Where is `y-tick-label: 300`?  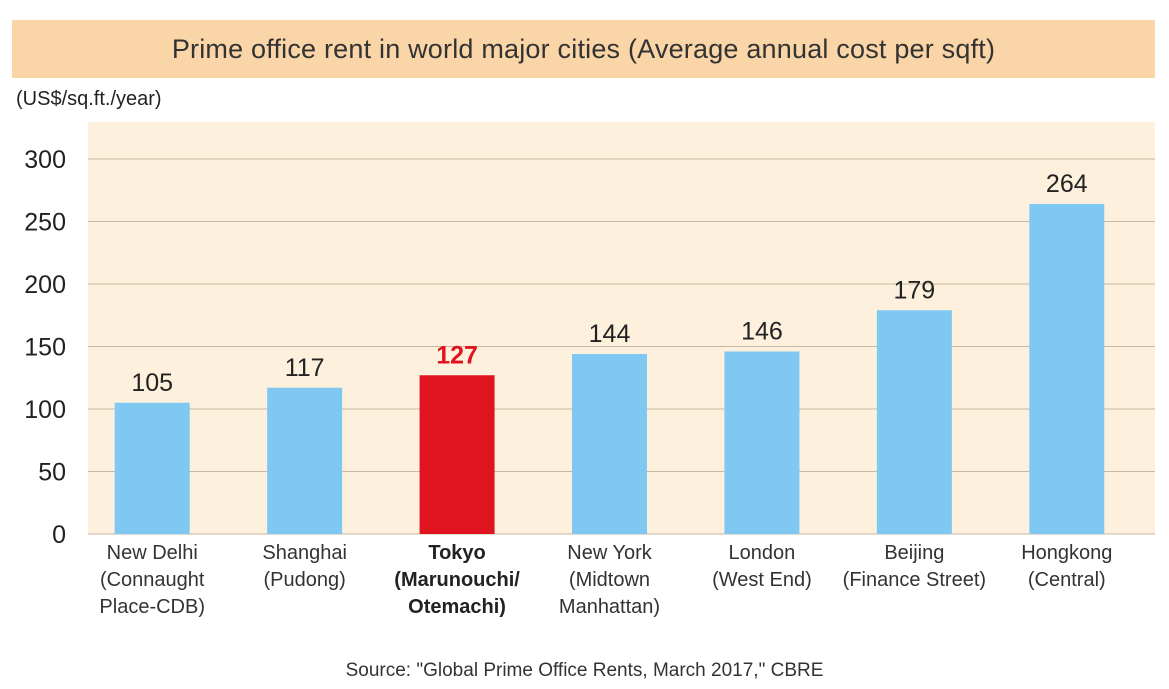
y-tick-label: 300 is located at coordinates (45, 160).